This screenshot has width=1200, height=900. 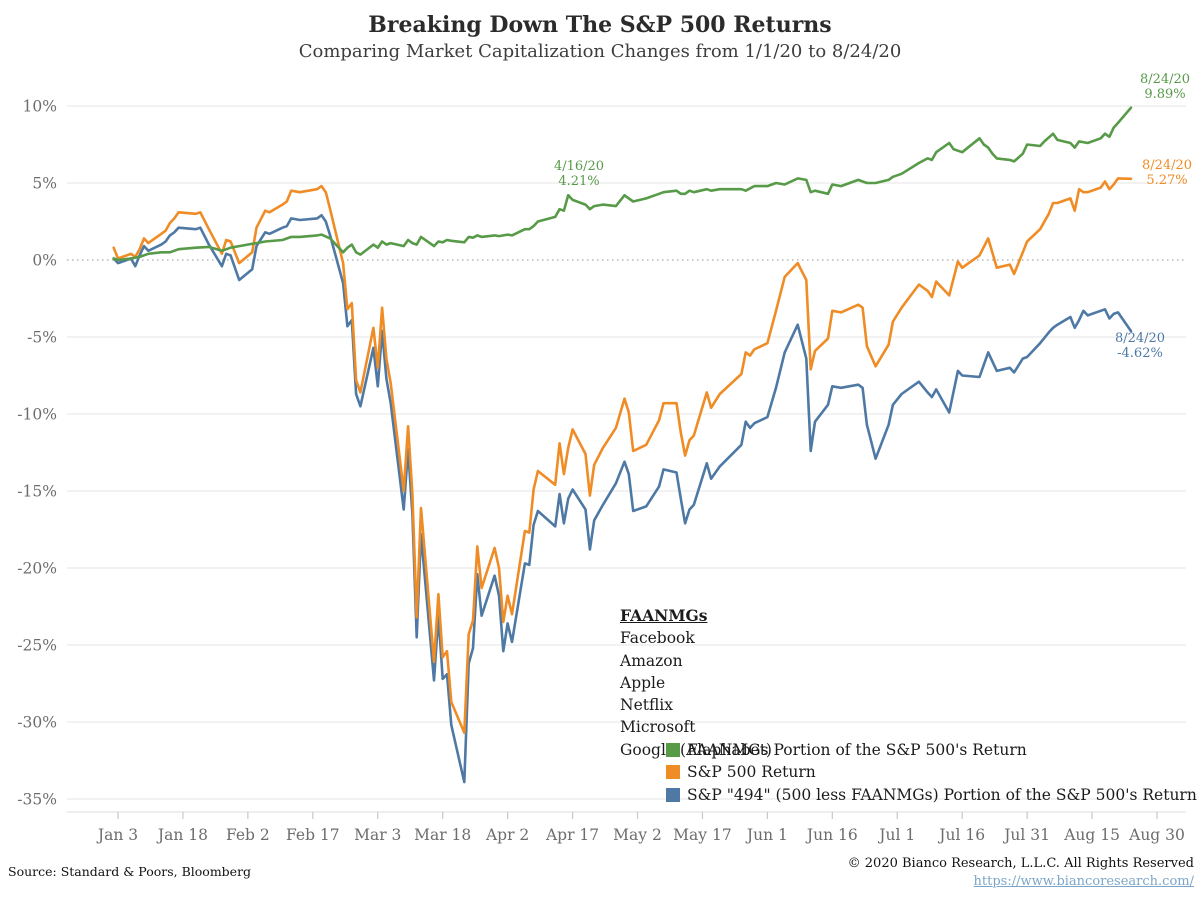 What do you see at coordinates (1167, 180) in the screenshot?
I see `annotation-value: 5.27%` at bounding box center [1167, 180].